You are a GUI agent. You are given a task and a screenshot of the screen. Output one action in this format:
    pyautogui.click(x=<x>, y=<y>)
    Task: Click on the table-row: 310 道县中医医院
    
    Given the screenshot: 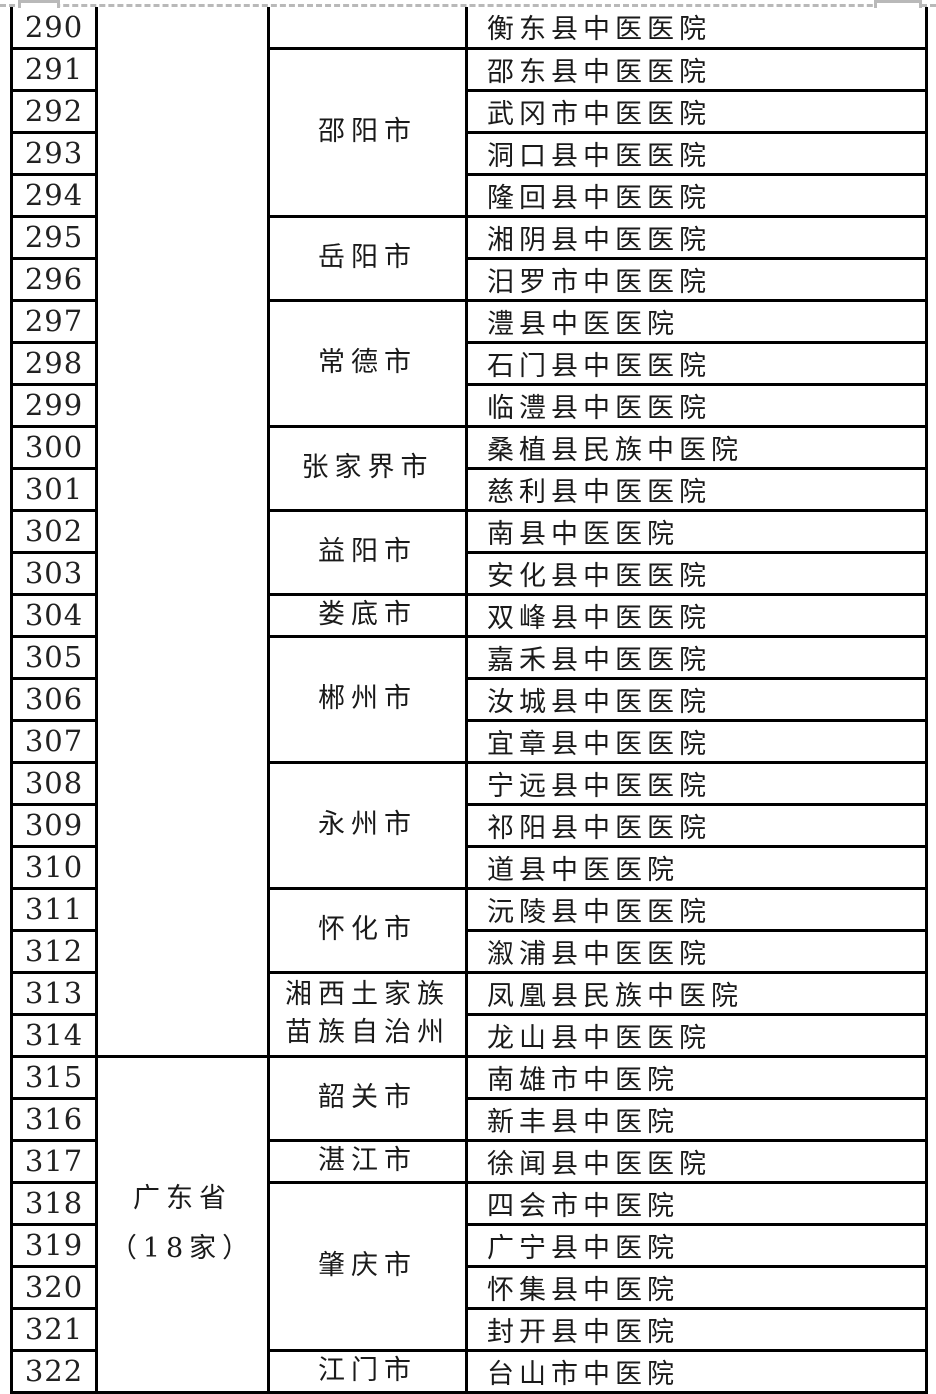 What is the action you would take?
    pyautogui.click(x=469, y=867)
    